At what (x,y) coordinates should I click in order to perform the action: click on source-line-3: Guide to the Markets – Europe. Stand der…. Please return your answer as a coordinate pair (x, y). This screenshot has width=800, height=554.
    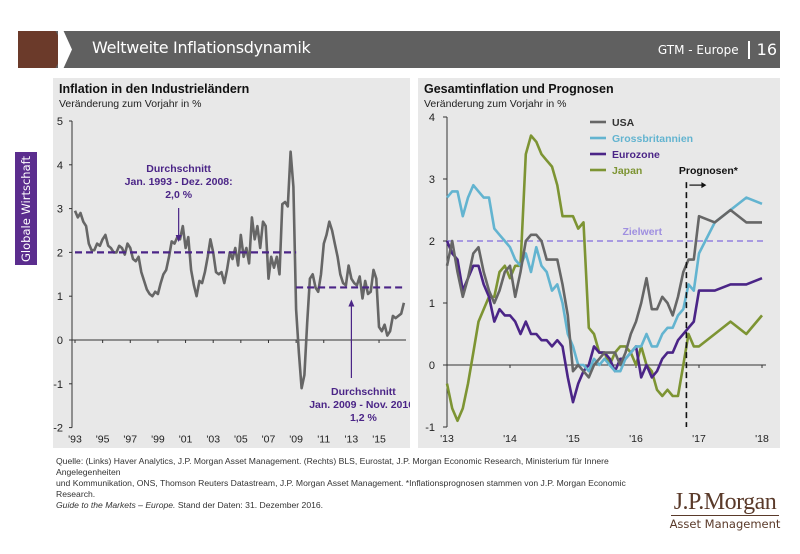
    Looking at the image, I should click on (356, 505).